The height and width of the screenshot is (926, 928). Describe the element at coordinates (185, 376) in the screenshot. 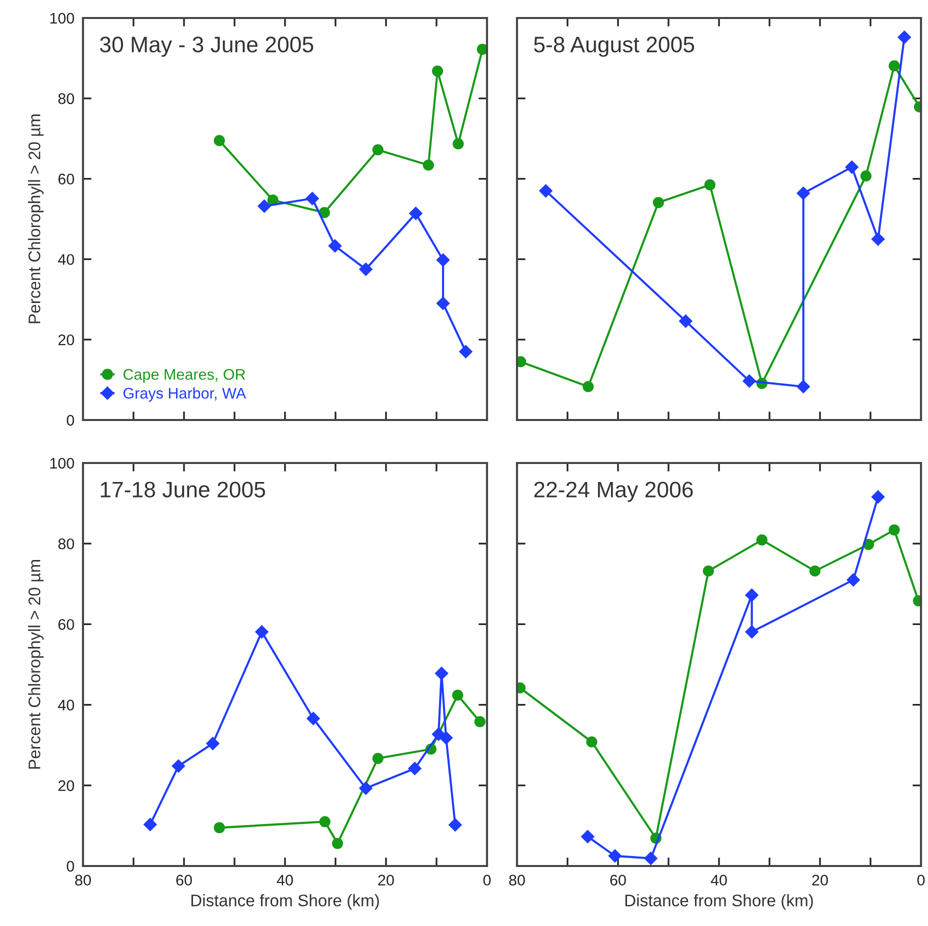

I see `legend-label: Cape Meares, OR` at that location.